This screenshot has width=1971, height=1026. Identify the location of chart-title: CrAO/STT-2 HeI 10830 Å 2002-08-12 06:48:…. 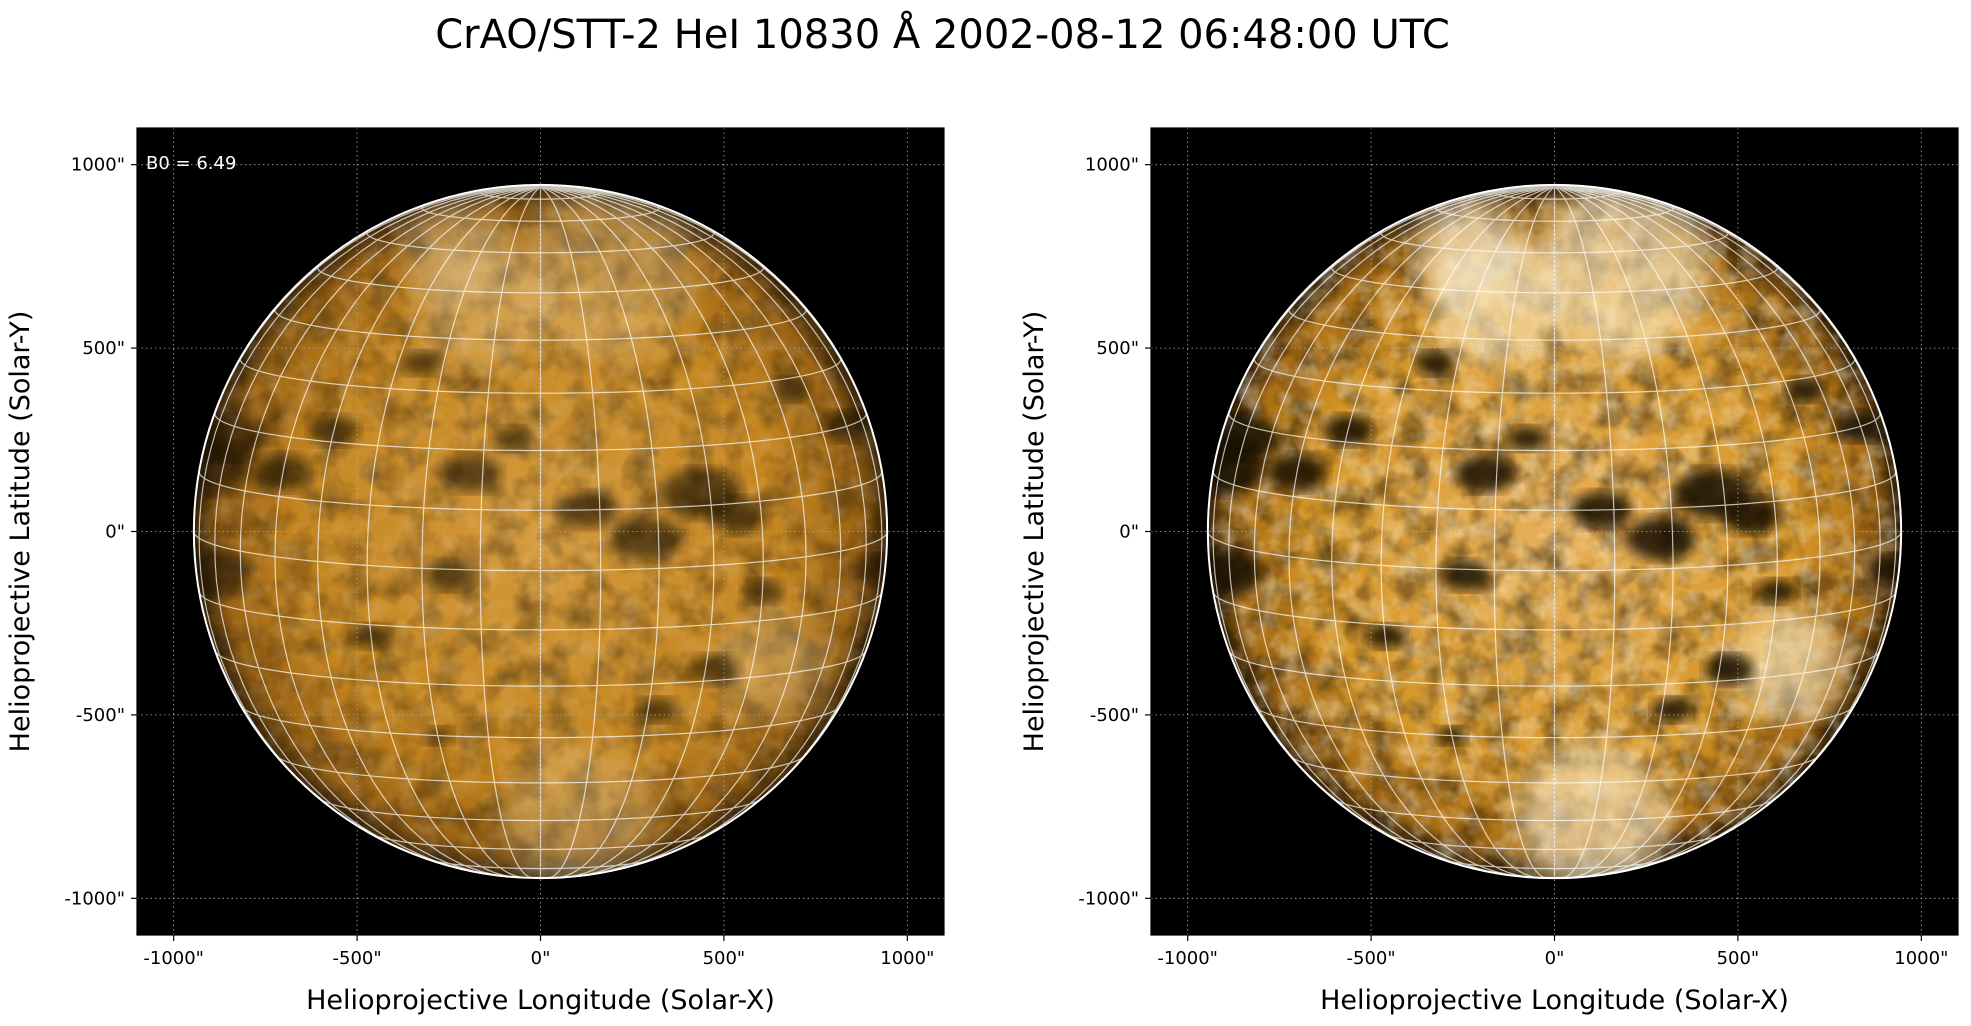
(942, 35).